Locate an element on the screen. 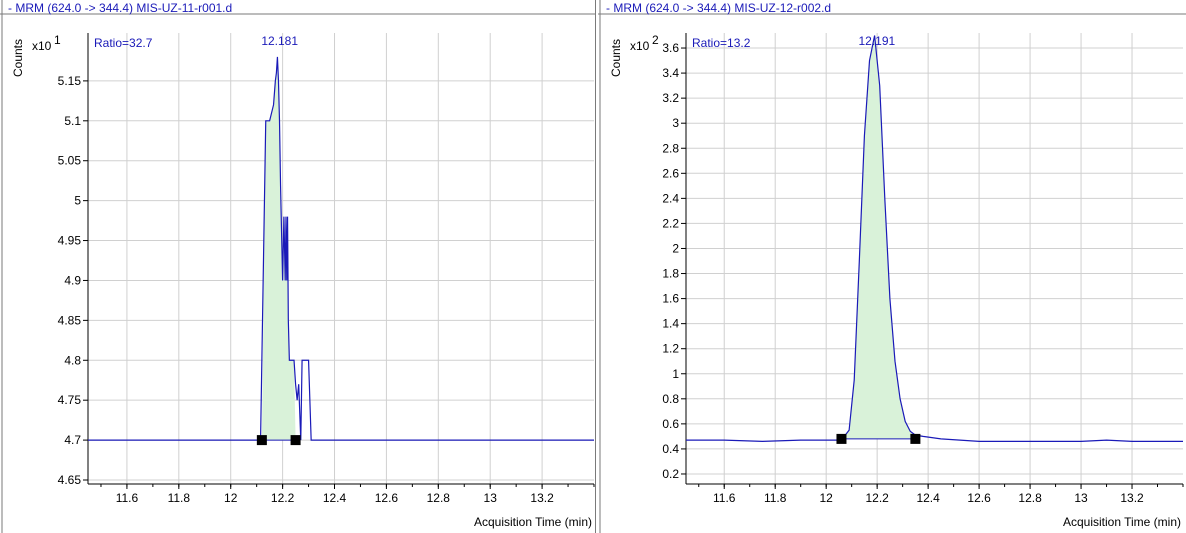 This screenshot has width=1186, height=533. y-tick-label: 3.2 is located at coordinates (670, 98).